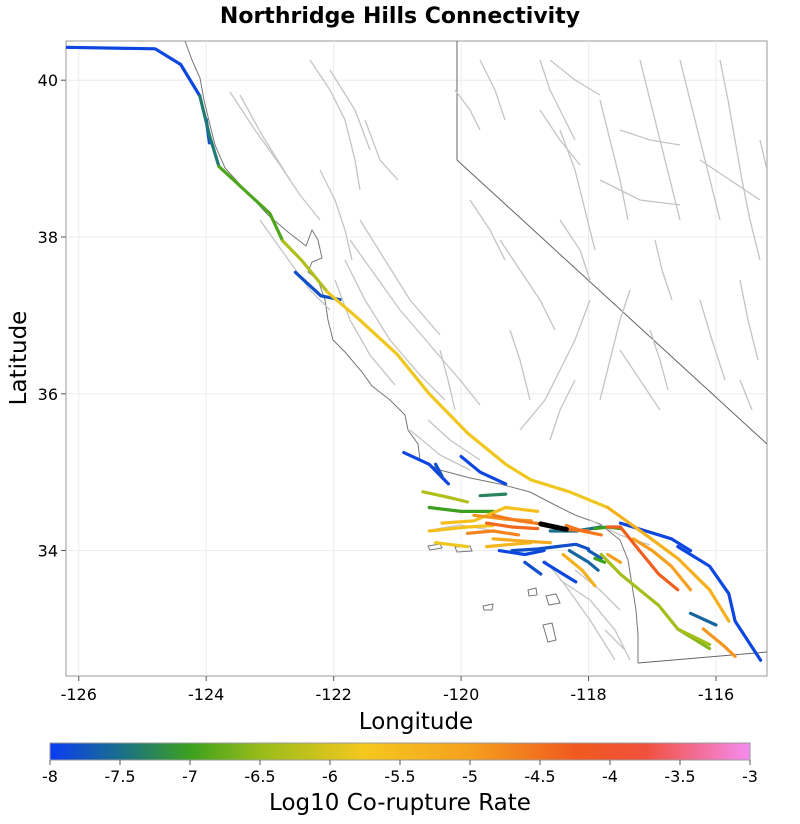 The image size is (800, 824). I want to click on target-fault-layer, so click(553, 526).